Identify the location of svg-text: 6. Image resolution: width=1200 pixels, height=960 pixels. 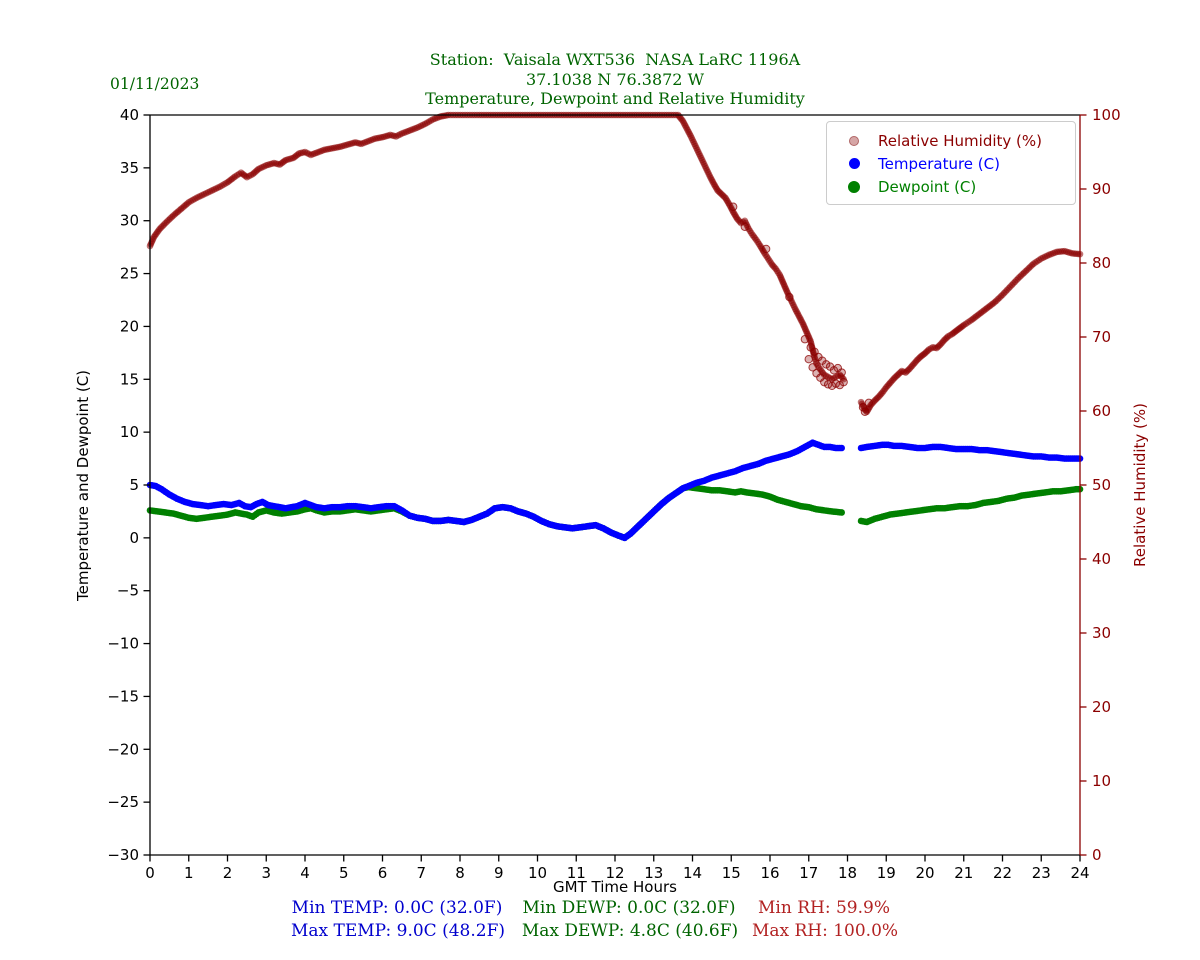
(383, 873).